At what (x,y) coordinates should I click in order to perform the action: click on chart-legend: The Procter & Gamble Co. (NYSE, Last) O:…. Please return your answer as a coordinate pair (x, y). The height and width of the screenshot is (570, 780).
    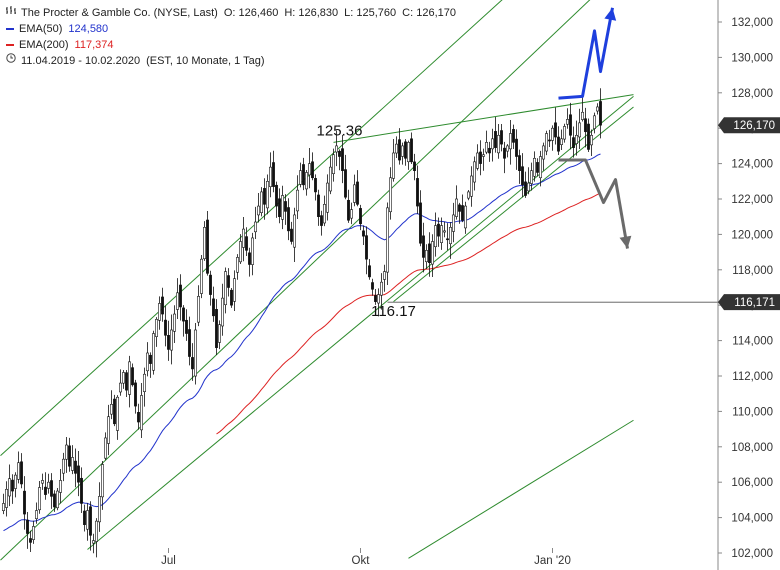
    Looking at the image, I should click on (231, 37).